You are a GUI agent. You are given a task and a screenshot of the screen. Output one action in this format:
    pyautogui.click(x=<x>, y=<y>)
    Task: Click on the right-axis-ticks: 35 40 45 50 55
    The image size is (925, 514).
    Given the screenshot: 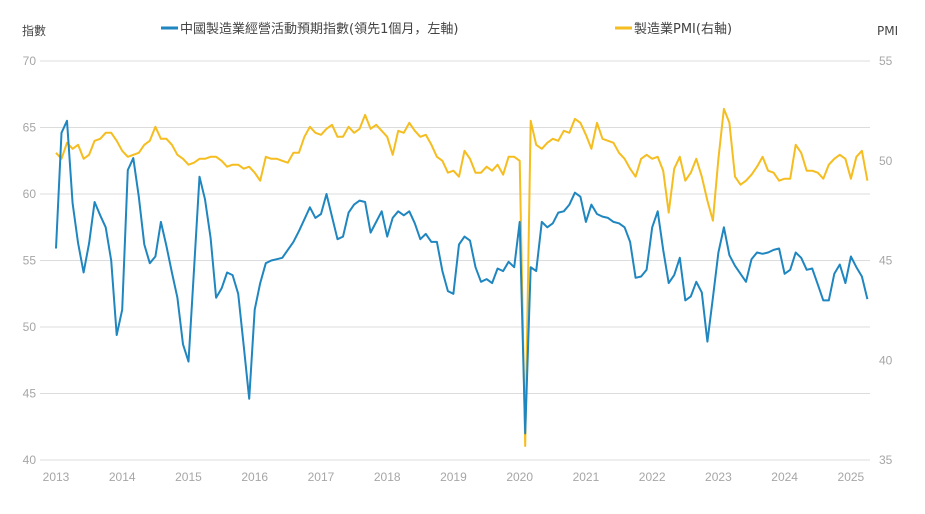 What is the action you would take?
    pyautogui.click(x=886, y=260)
    